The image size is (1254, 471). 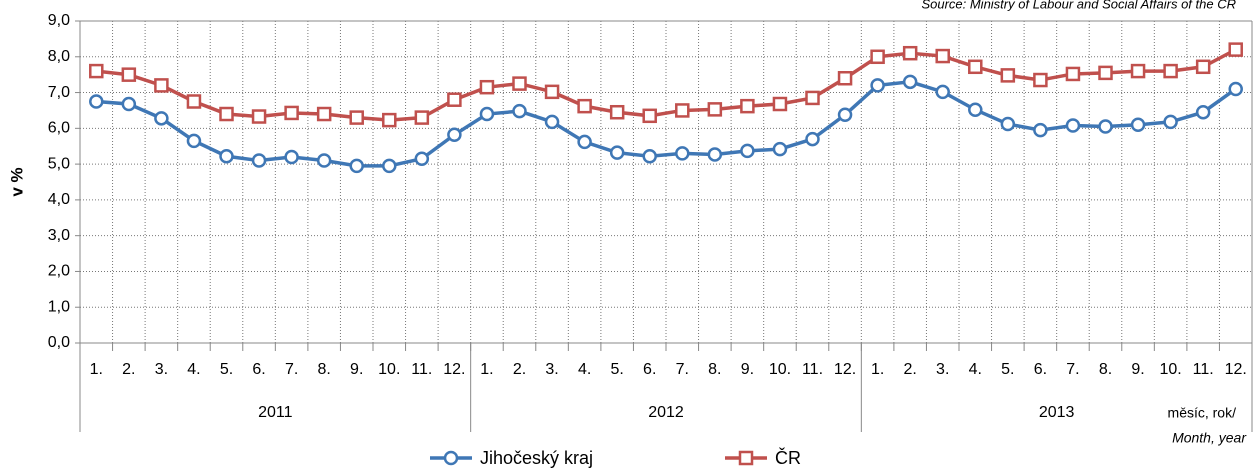 I want to click on group-label: 2011, so click(x=275, y=412).